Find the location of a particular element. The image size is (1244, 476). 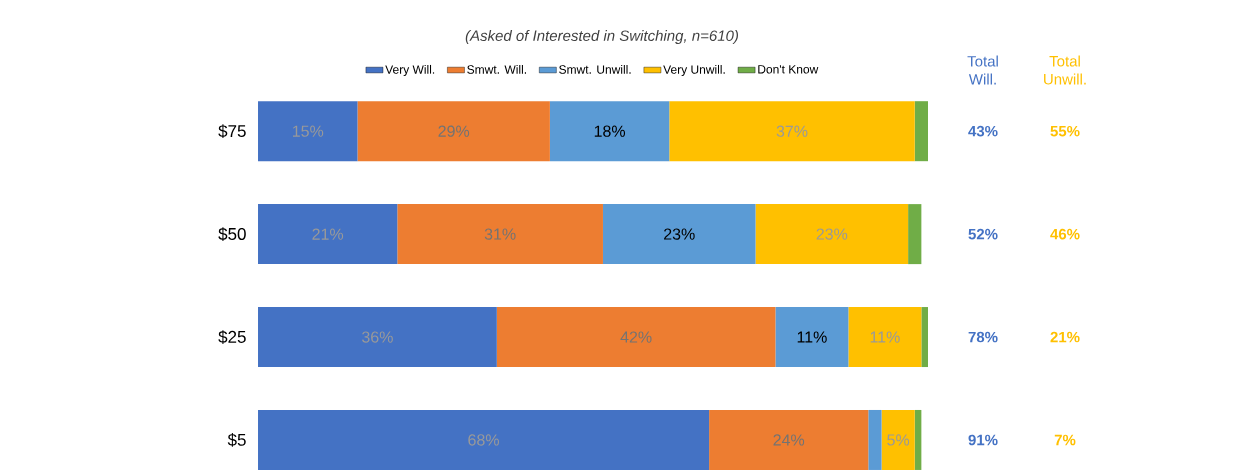

data-label: 31% is located at coordinates (500, 234).